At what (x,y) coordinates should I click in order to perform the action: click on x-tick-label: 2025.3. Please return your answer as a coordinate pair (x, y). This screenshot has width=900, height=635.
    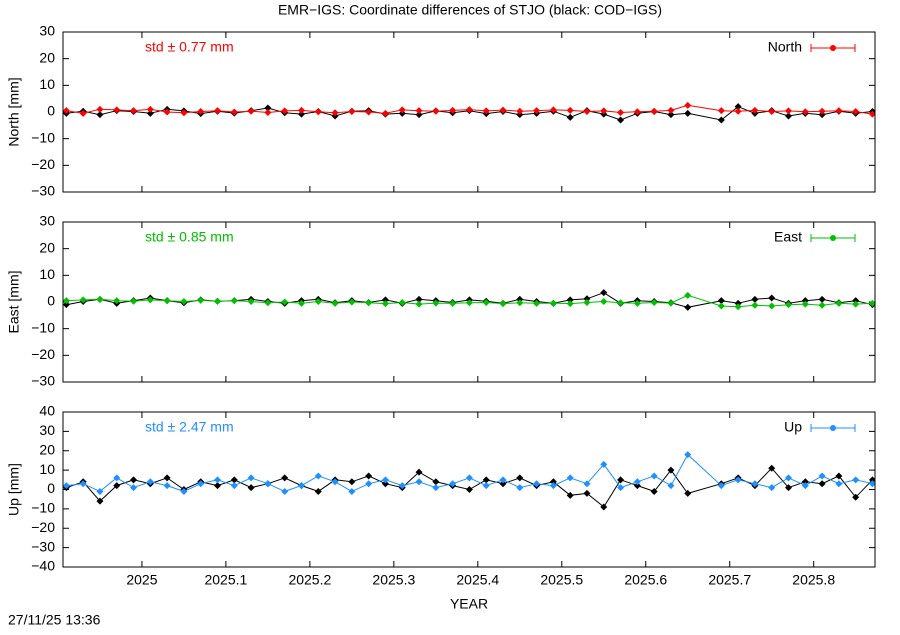
    Looking at the image, I should click on (393, 580).